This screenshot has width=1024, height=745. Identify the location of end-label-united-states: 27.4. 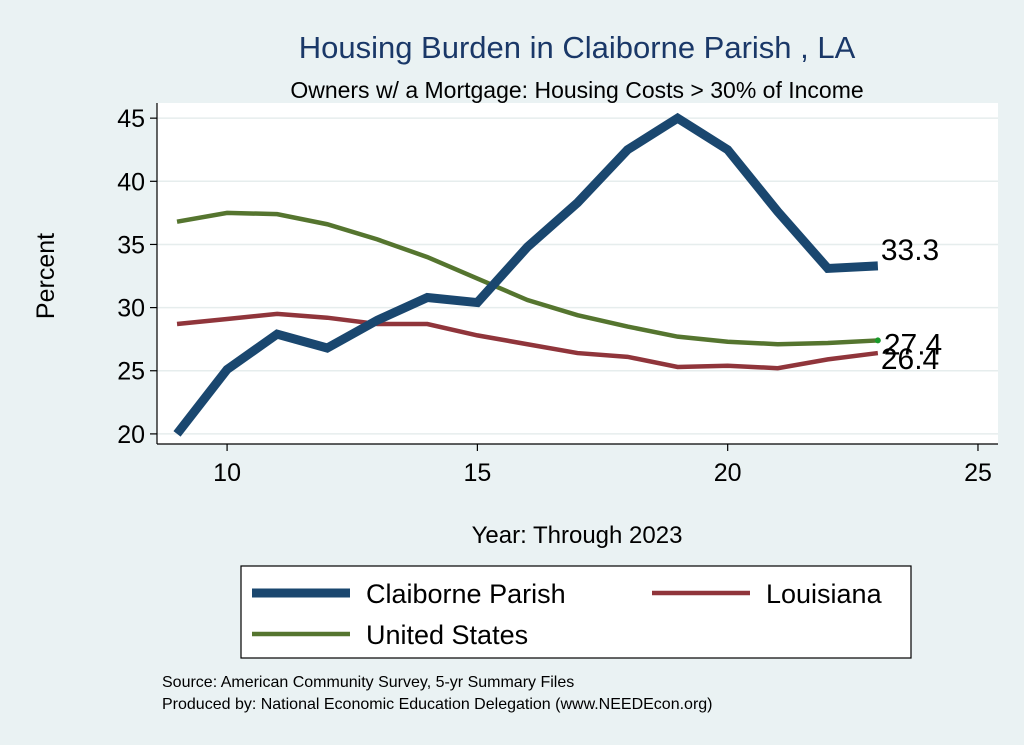
(913, 344).